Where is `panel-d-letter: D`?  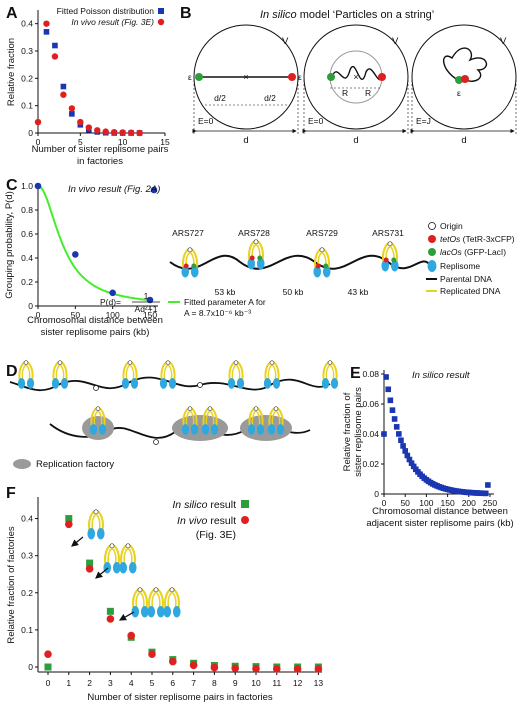
panel-d-letter: D is located at coordinates (12, 371).